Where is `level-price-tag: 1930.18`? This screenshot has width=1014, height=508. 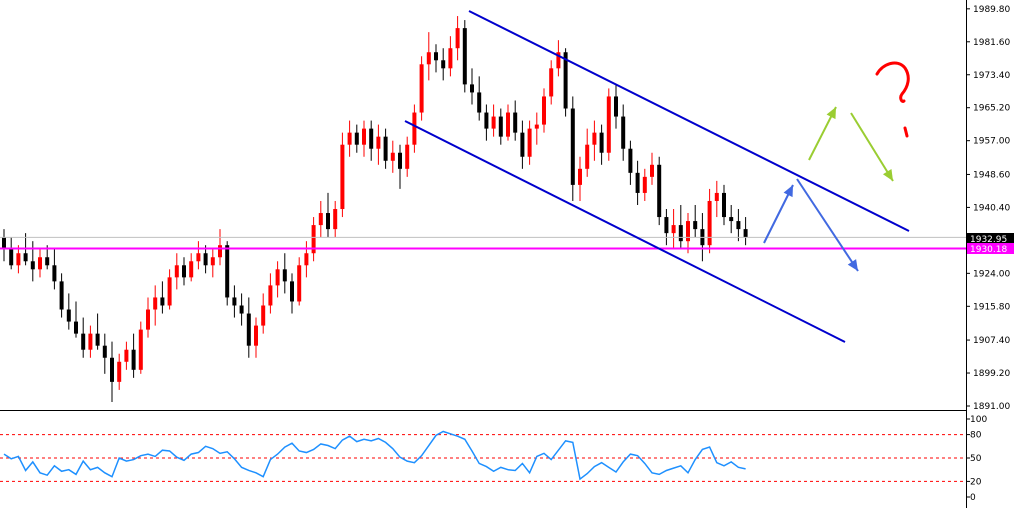 level-price-tag: 1930.18 is located at coordinates (990, 249).